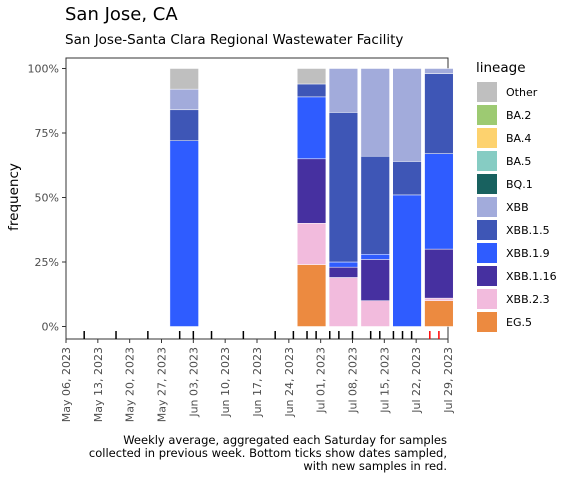 This screenshot has height=480, width=576. I want to click on legend-label: BA.5, so click(518, 161).